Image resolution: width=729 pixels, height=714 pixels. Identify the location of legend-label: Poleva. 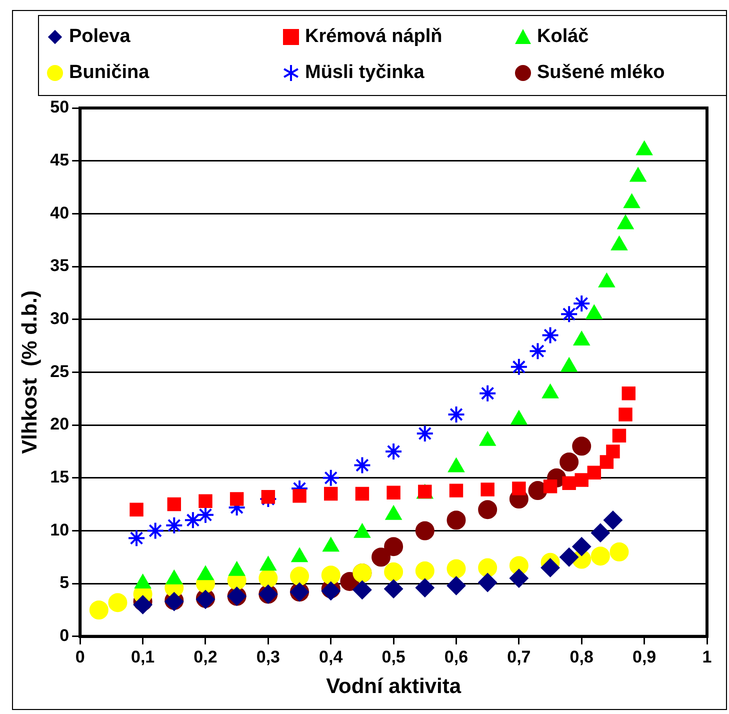
(99, 37).